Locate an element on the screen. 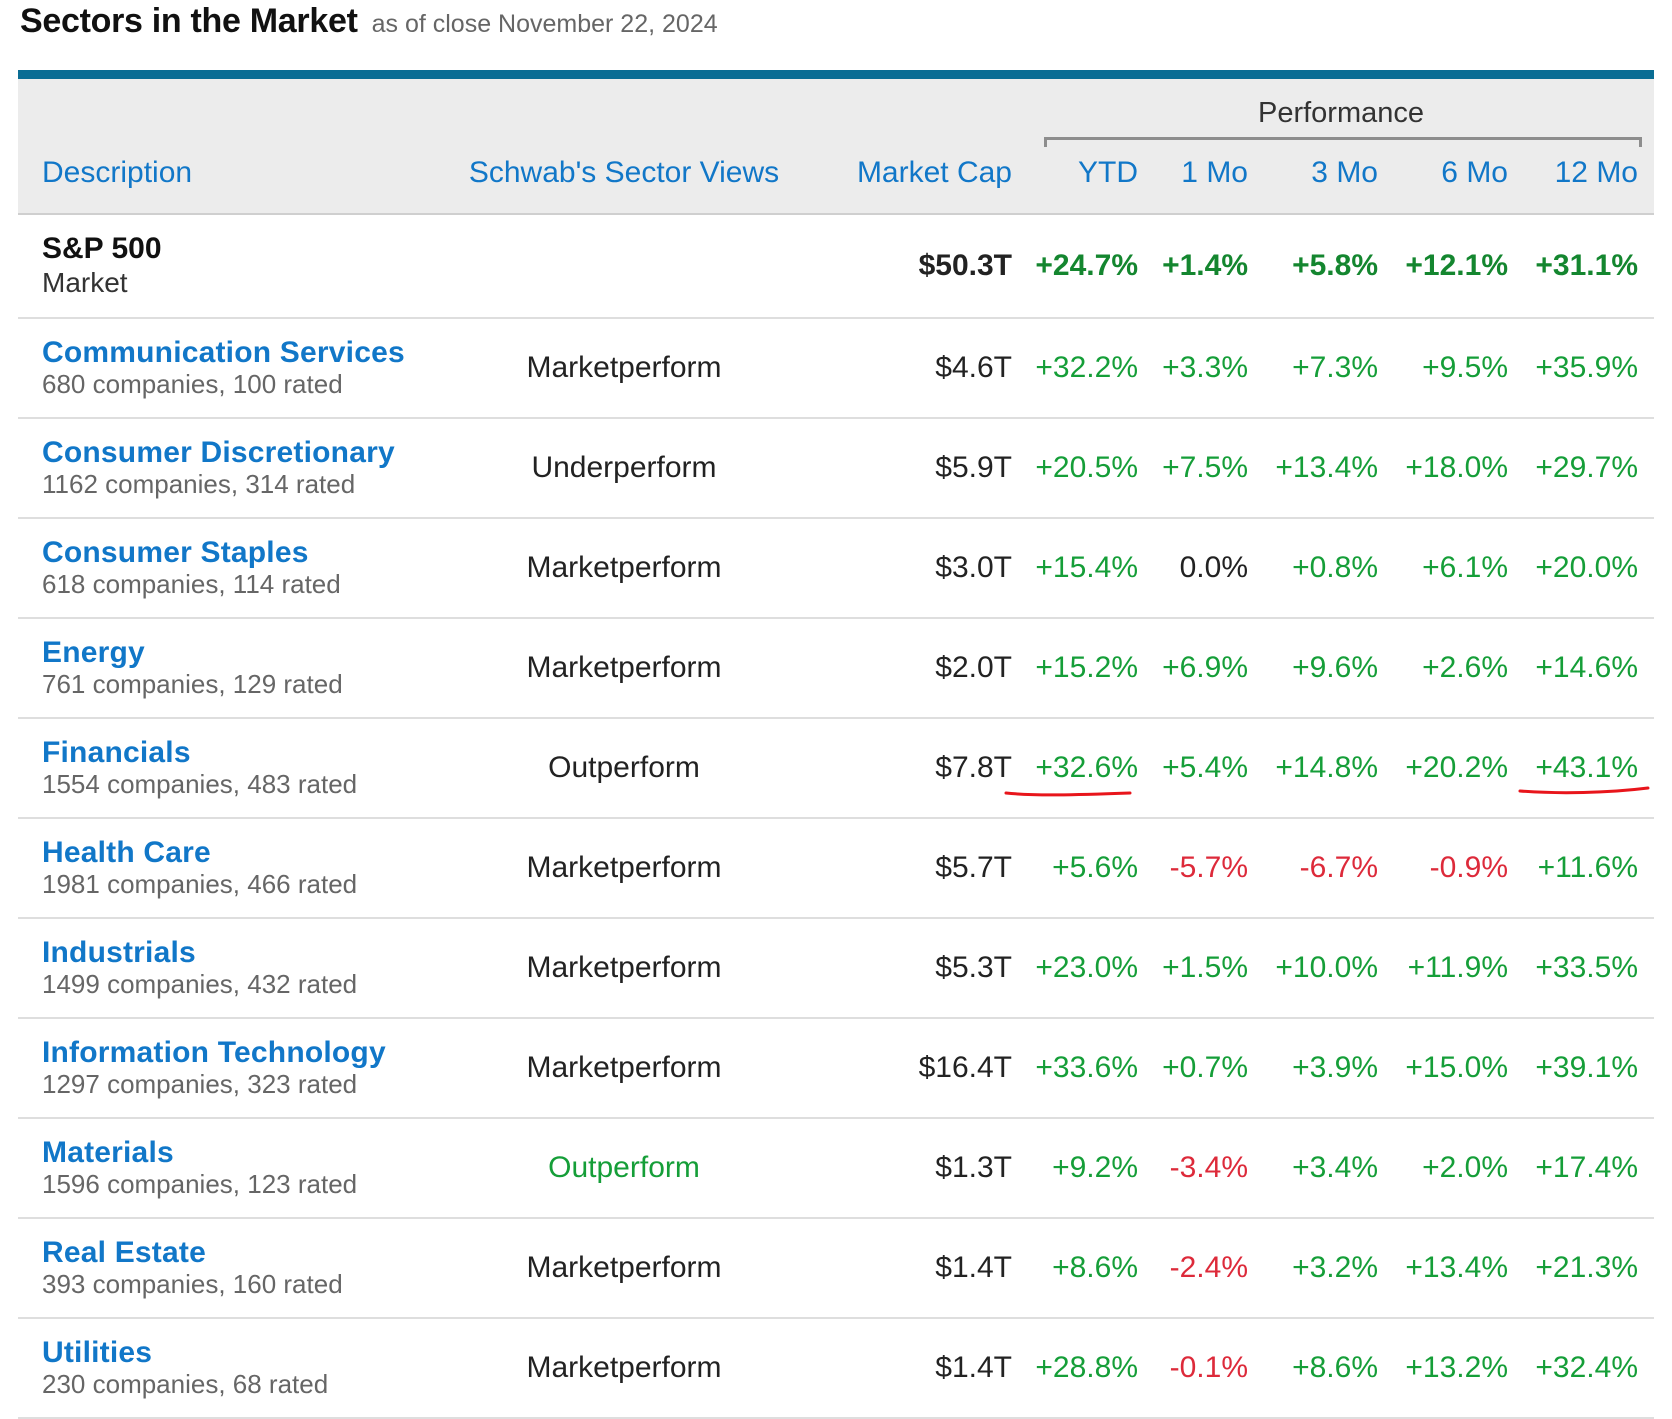  sector-link-consumer-discretionary: Consumer Discretionary is located at coordinates (218, 452).